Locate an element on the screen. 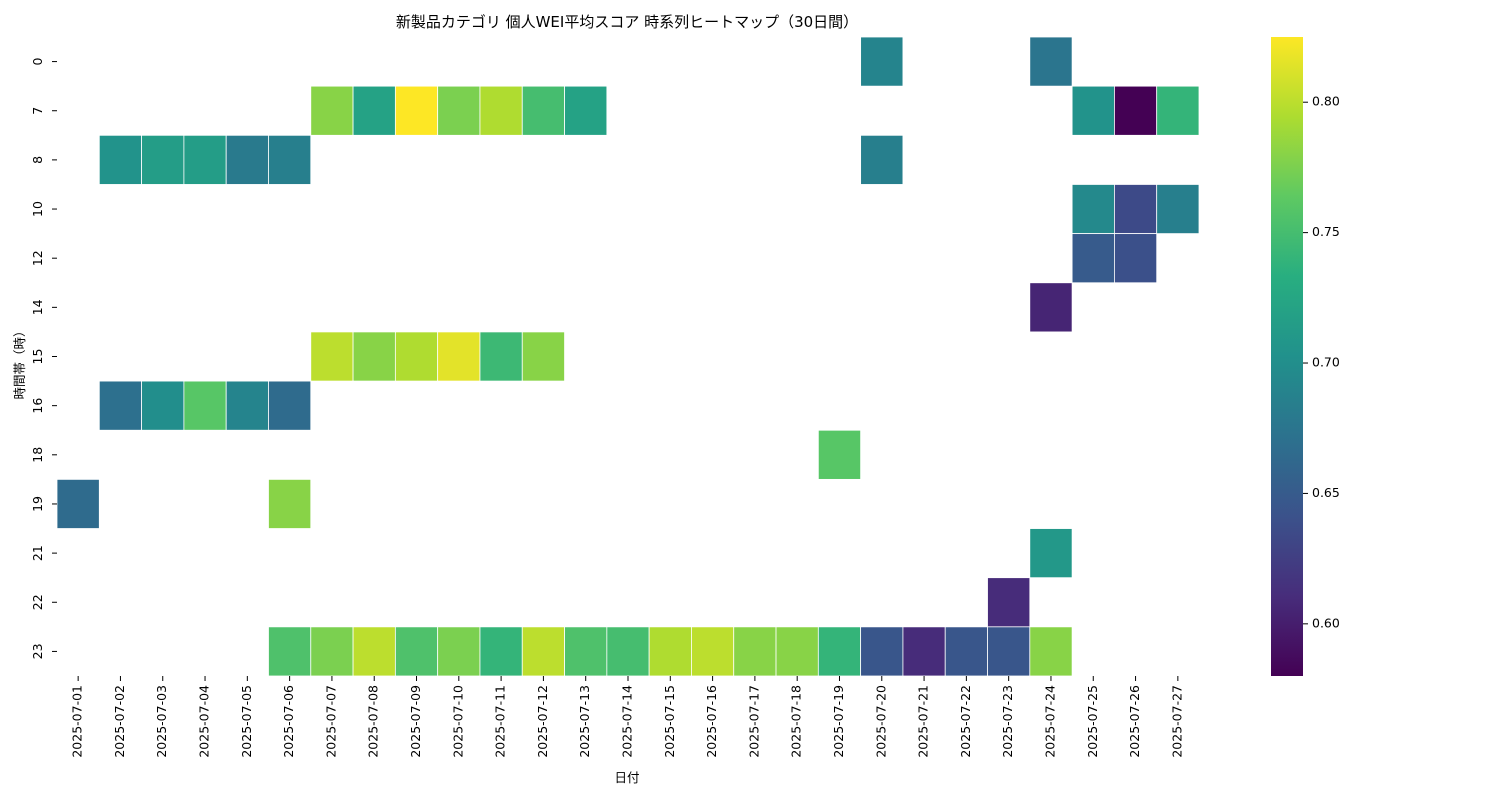  colorbar-ticks: 0.60 0.65 0.70 0.75 0.80 is located at coordinates (1321, 362).